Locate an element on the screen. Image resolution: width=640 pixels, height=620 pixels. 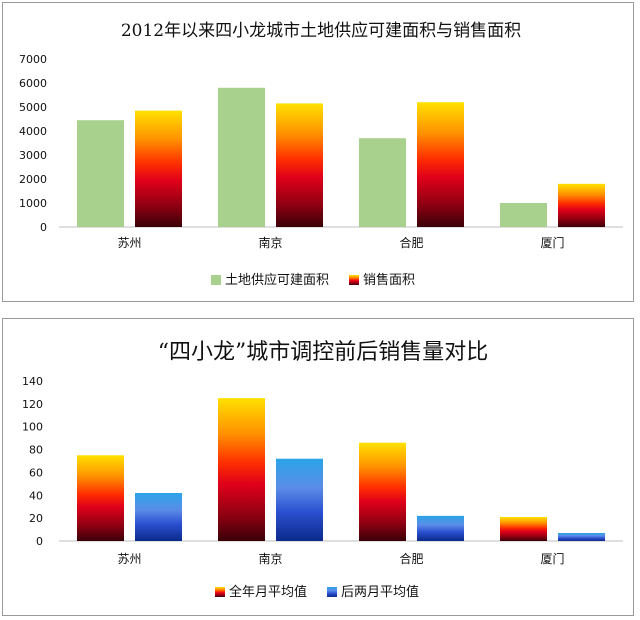
legend-label: 后两月平均值 is located at coordinates (380, 592).